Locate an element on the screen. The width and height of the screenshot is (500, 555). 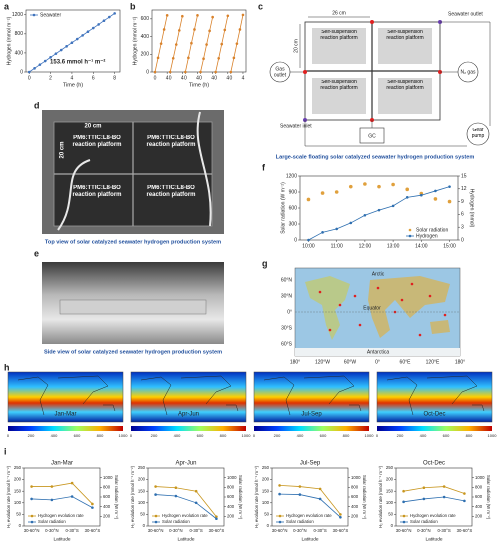
dimension-label: 20 cm is located at coordinates (92, 127).